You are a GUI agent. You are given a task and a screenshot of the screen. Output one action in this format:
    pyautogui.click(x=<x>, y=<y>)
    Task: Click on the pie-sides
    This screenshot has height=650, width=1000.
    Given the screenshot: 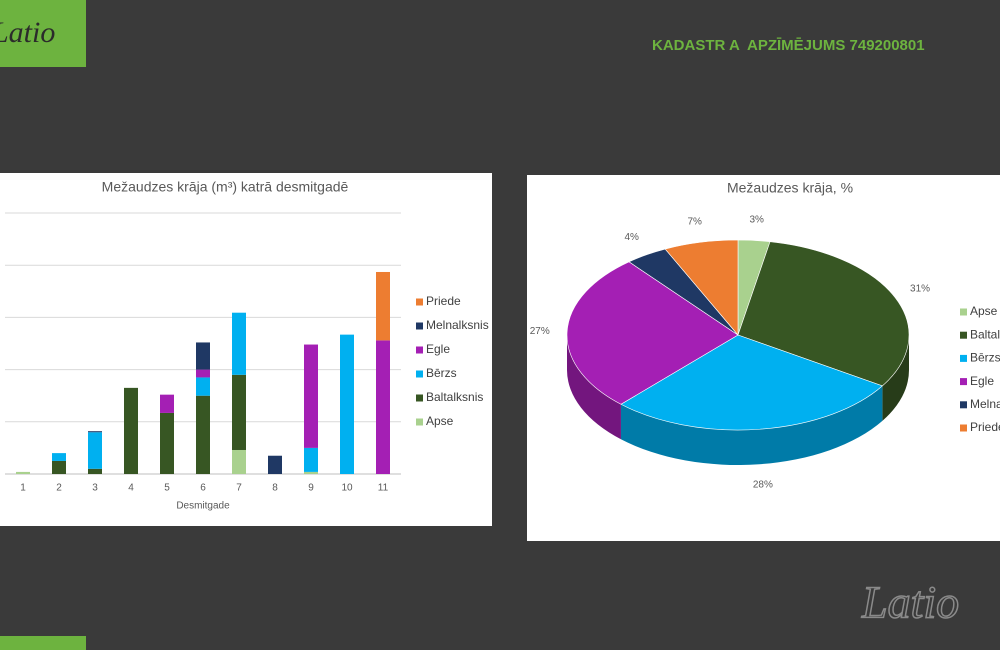 What is the action you would take?
    pyautogui.click(x=738, y=400)
    